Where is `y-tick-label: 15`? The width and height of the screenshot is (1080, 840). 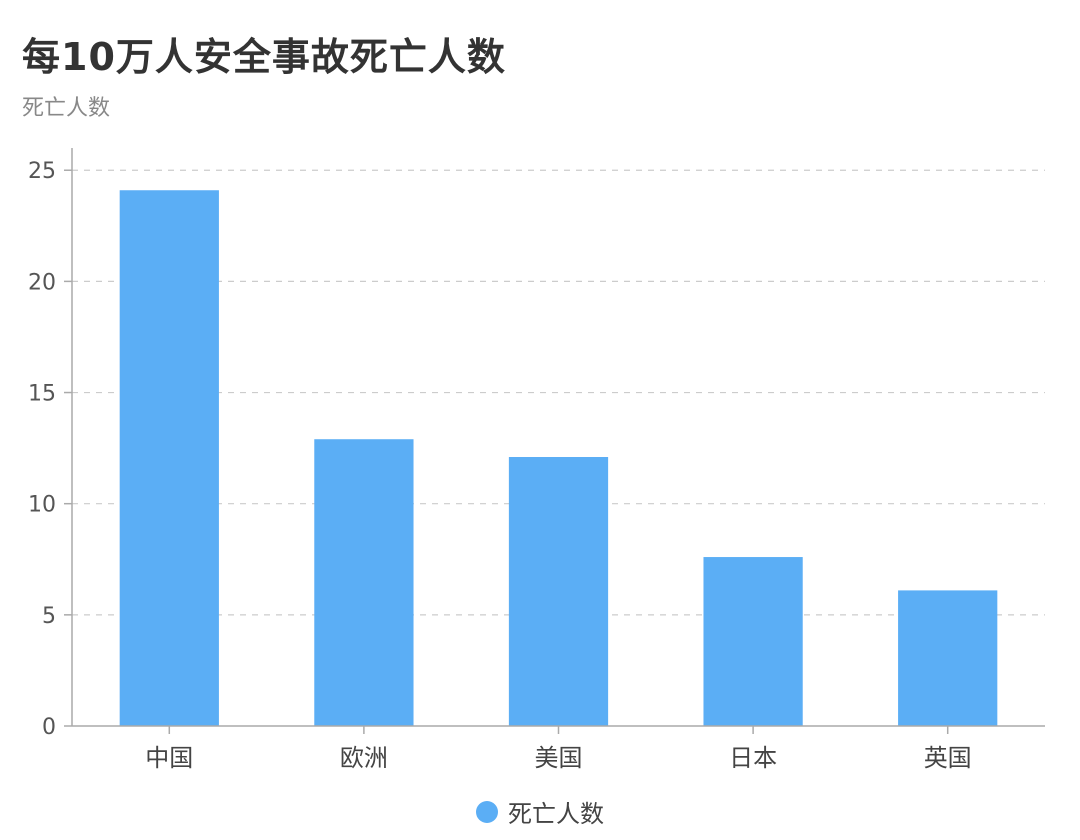
y-tick-label: 15 is located at coordinates (42, 394).